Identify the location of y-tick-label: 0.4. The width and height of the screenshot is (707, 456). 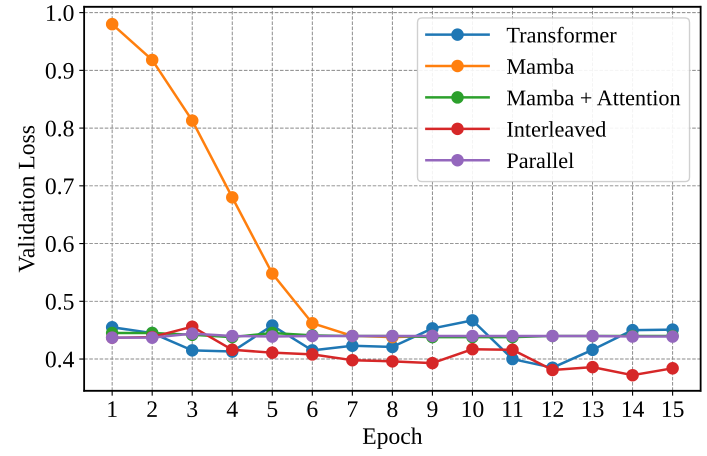
(60, 360).